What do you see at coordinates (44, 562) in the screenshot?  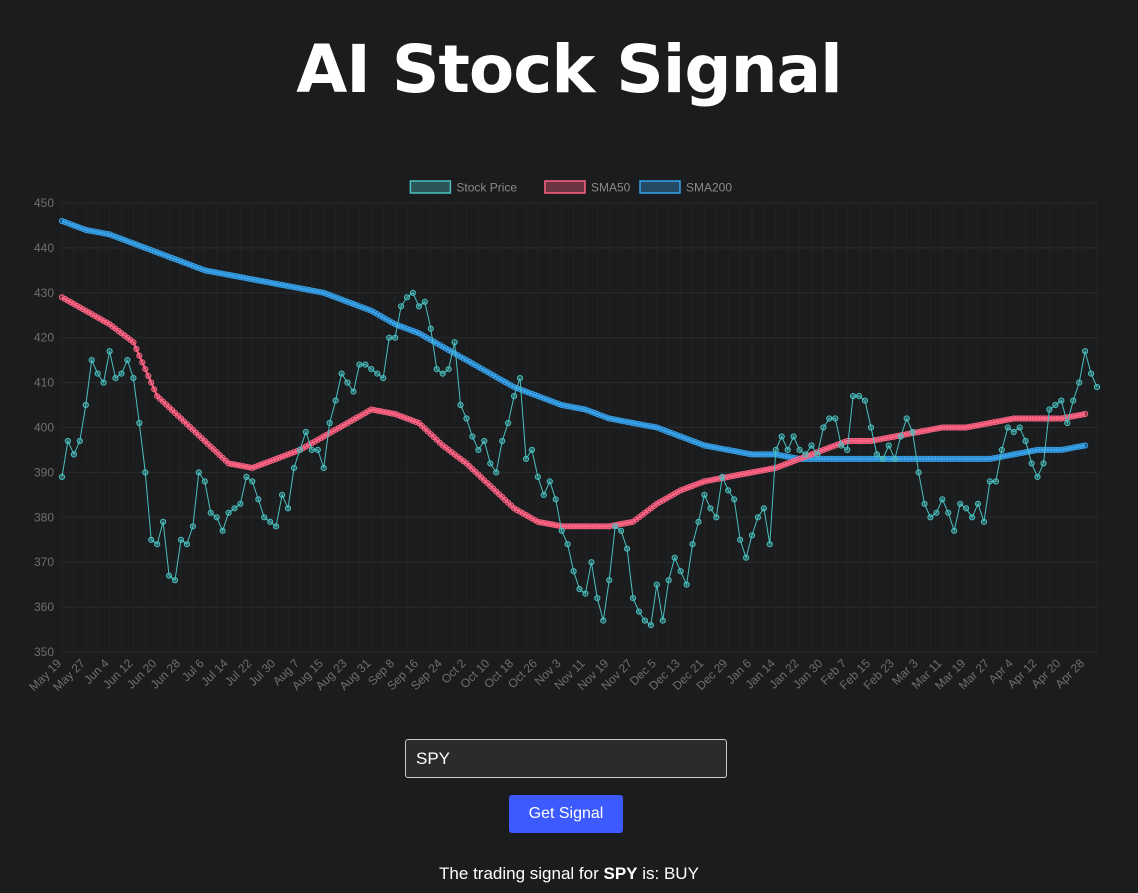 I see `y-tick-label: 370` at bounding box center [44, 562].